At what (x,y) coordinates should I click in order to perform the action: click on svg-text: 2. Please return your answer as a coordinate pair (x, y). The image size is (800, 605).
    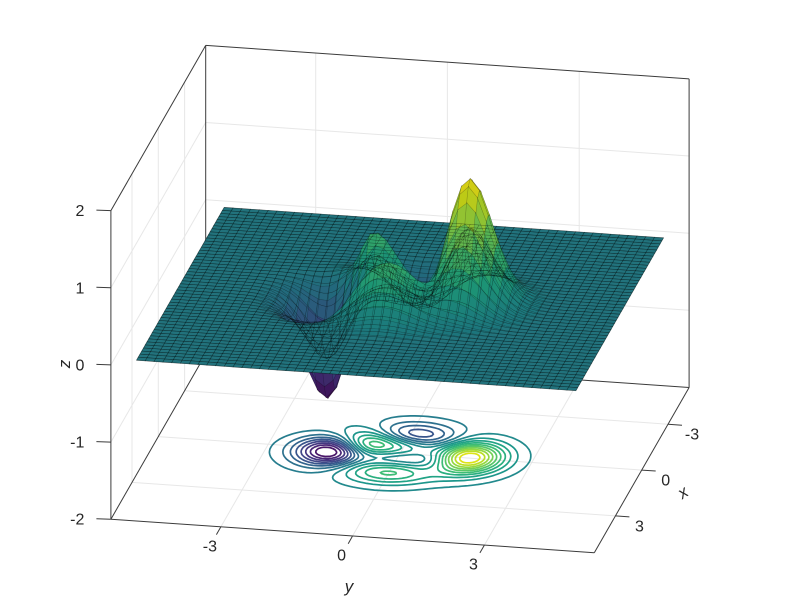
    Looking at the image, I should click on (79, 211).